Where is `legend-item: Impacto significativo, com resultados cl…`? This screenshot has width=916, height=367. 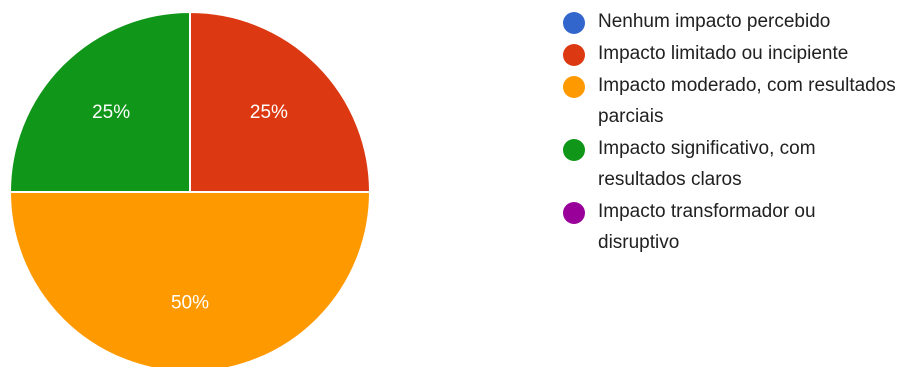
legend-item: Impacto significativo, com resultados cl… is located at coordinates (738, 166).